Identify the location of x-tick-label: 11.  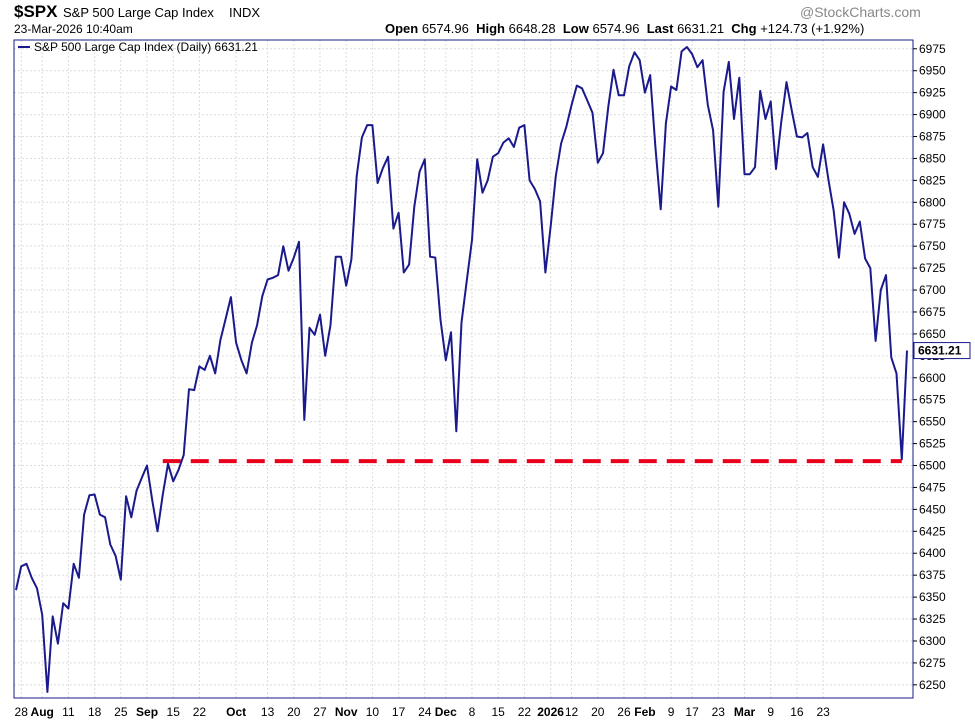
(68, 712).